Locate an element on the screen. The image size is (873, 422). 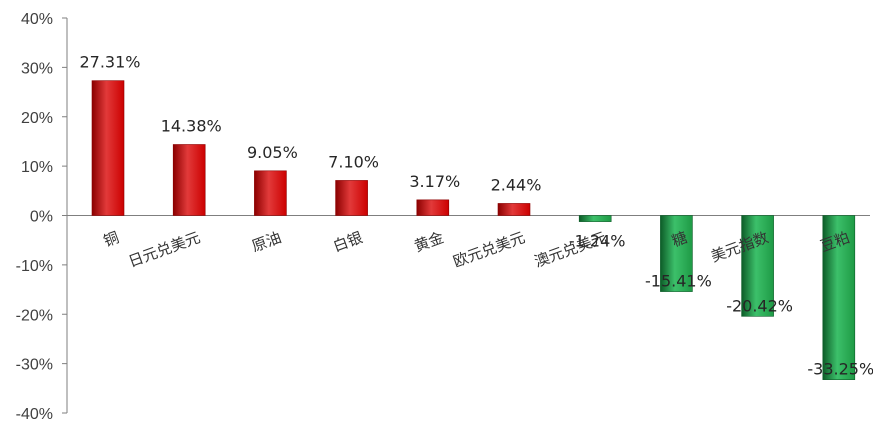
data-label: -20.42% is located at coordinates (759, 305).